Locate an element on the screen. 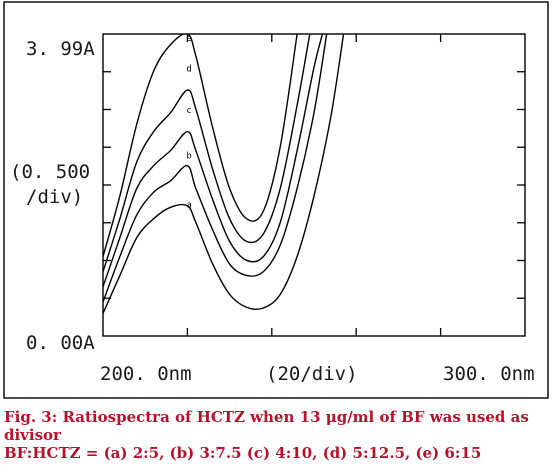 The width and height of the screenshot is (553, 470). series-label-e: e is located at coordinates (188, 39).